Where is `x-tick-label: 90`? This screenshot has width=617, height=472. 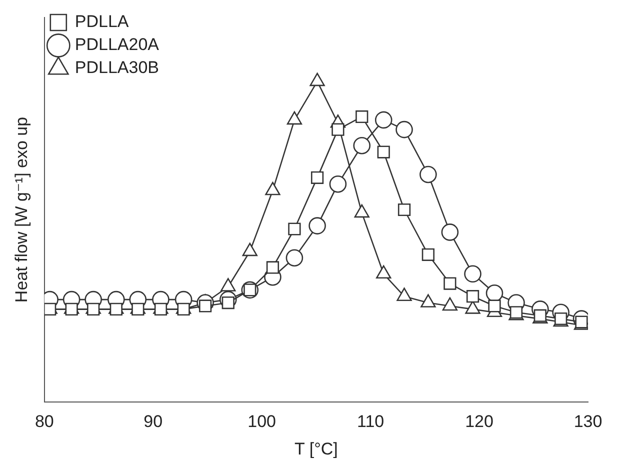 x-tick-label: 90 is located at coordinates (153, 422).